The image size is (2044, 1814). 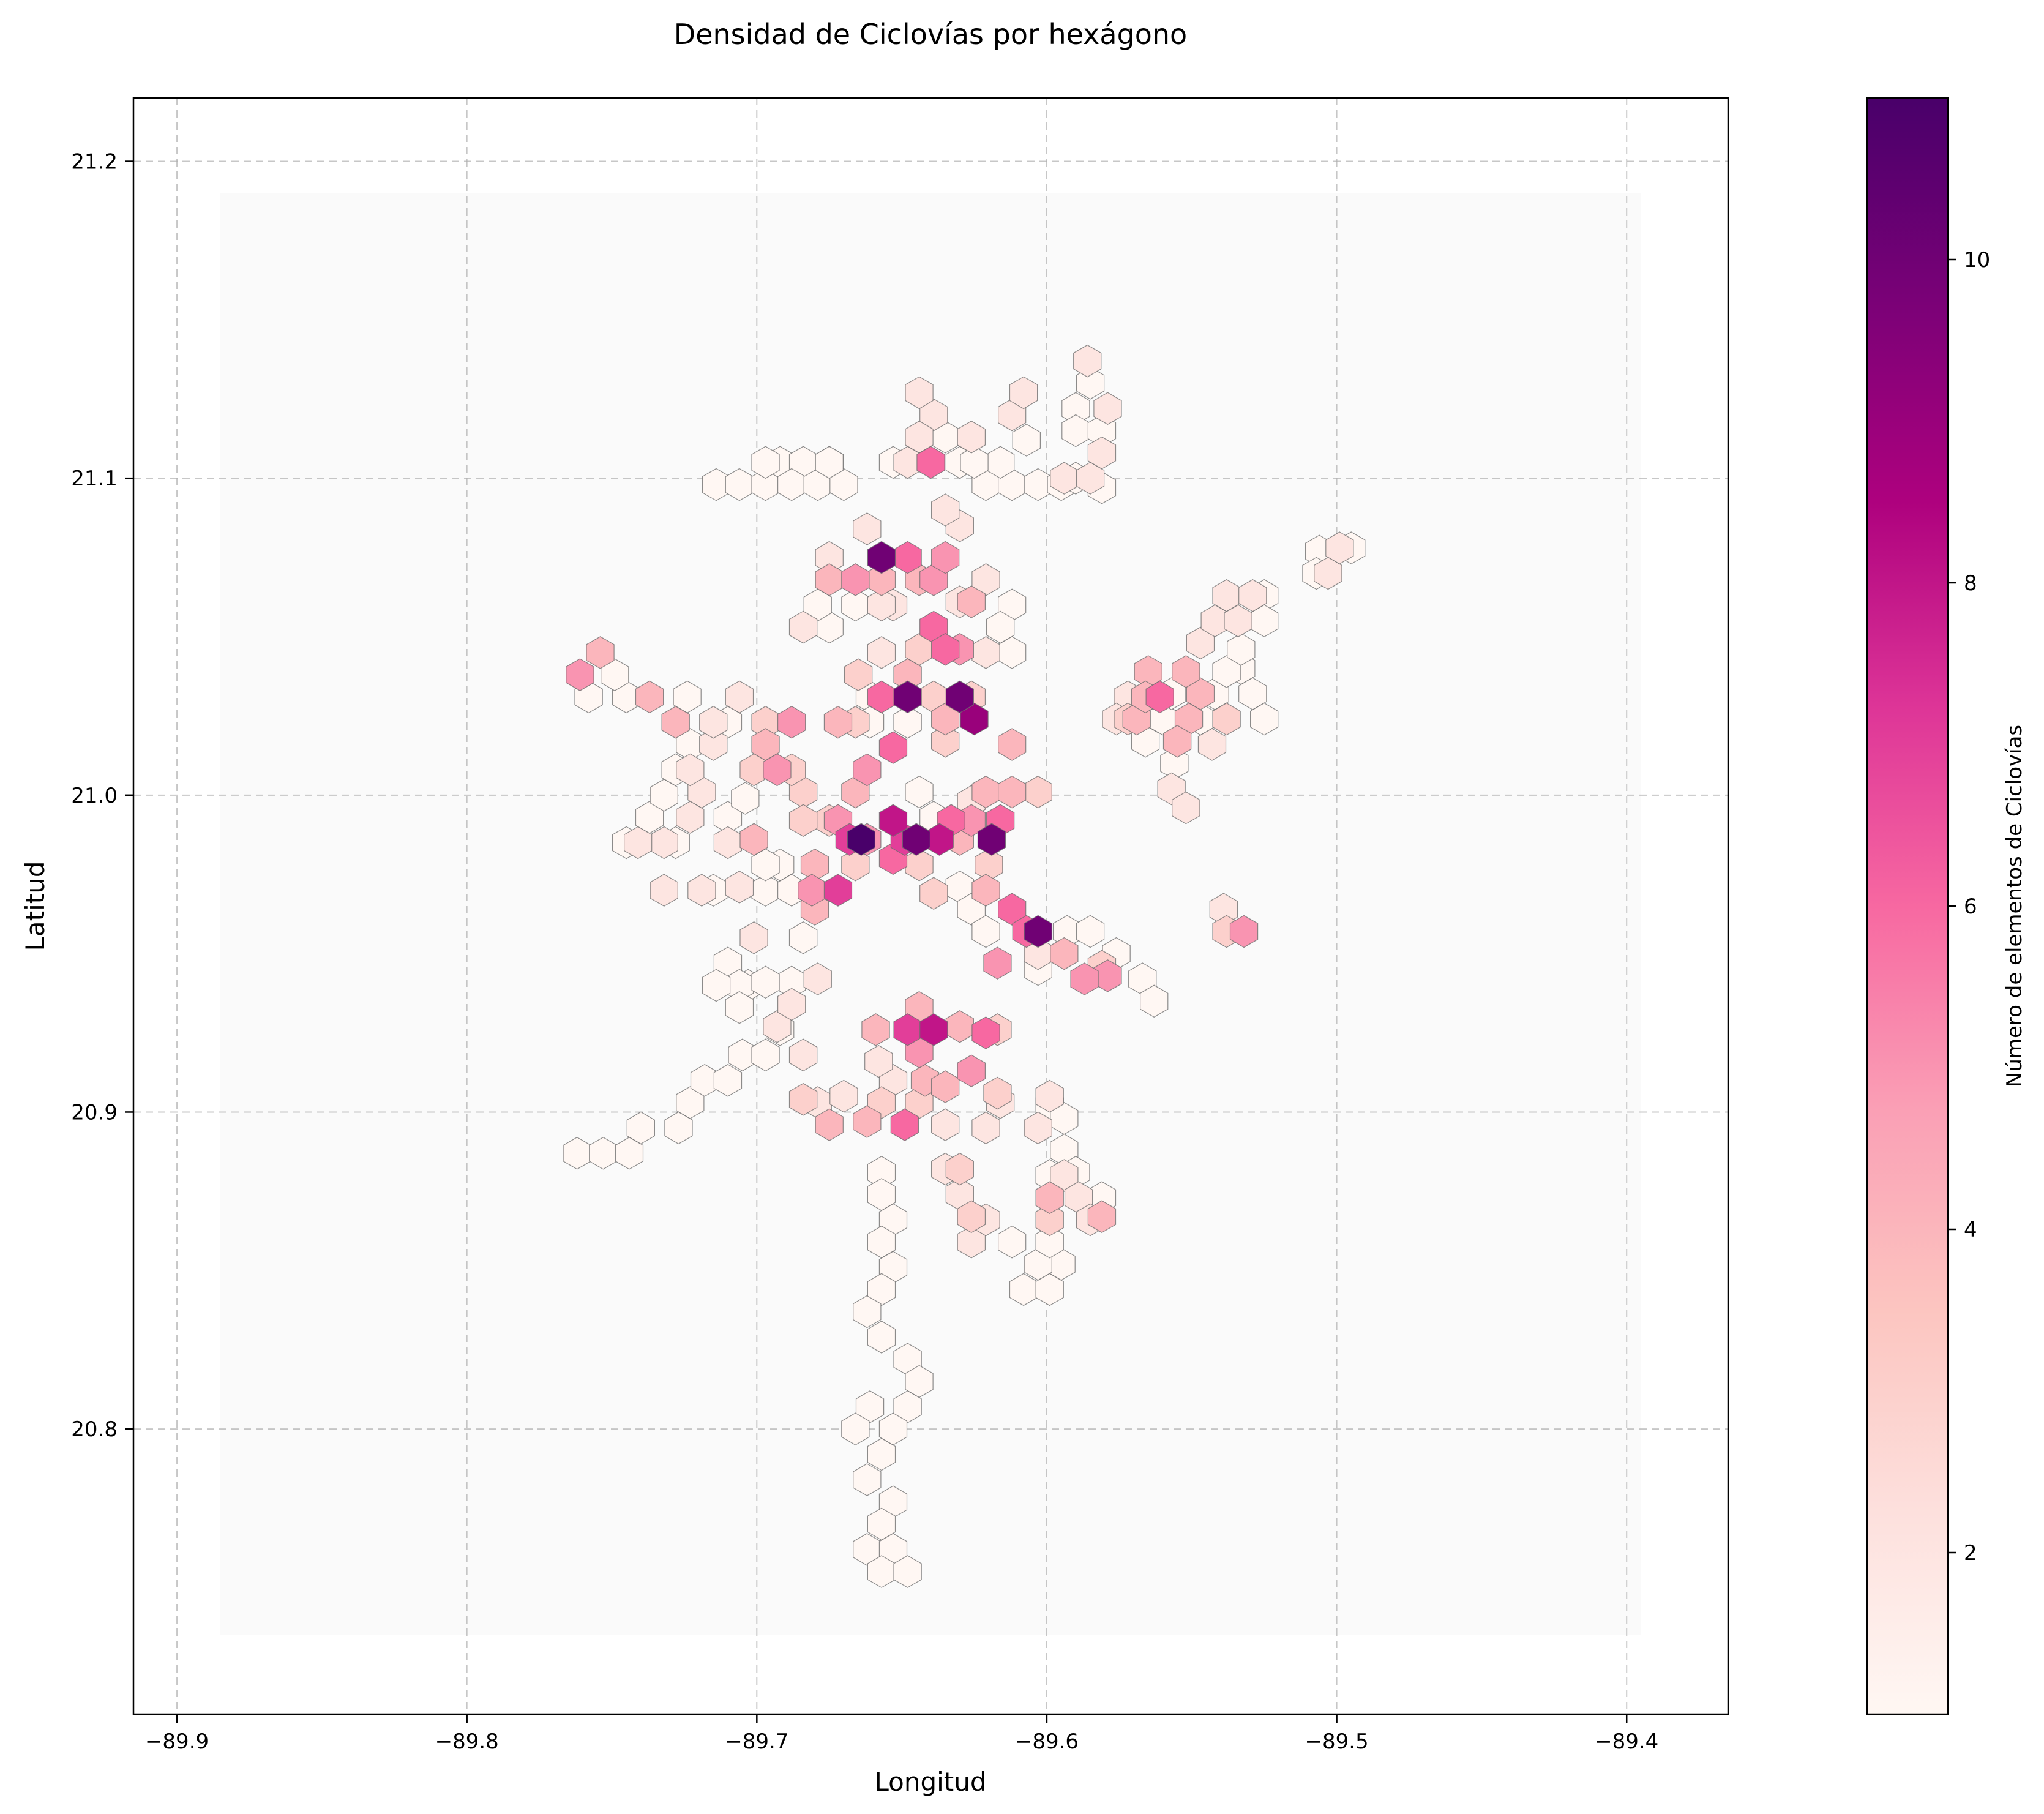 What do you see at coordinates (1970, 1553) in the screenshot?
I see `colorbar-tick-label: 2` at bounding box center [1970, 1553].